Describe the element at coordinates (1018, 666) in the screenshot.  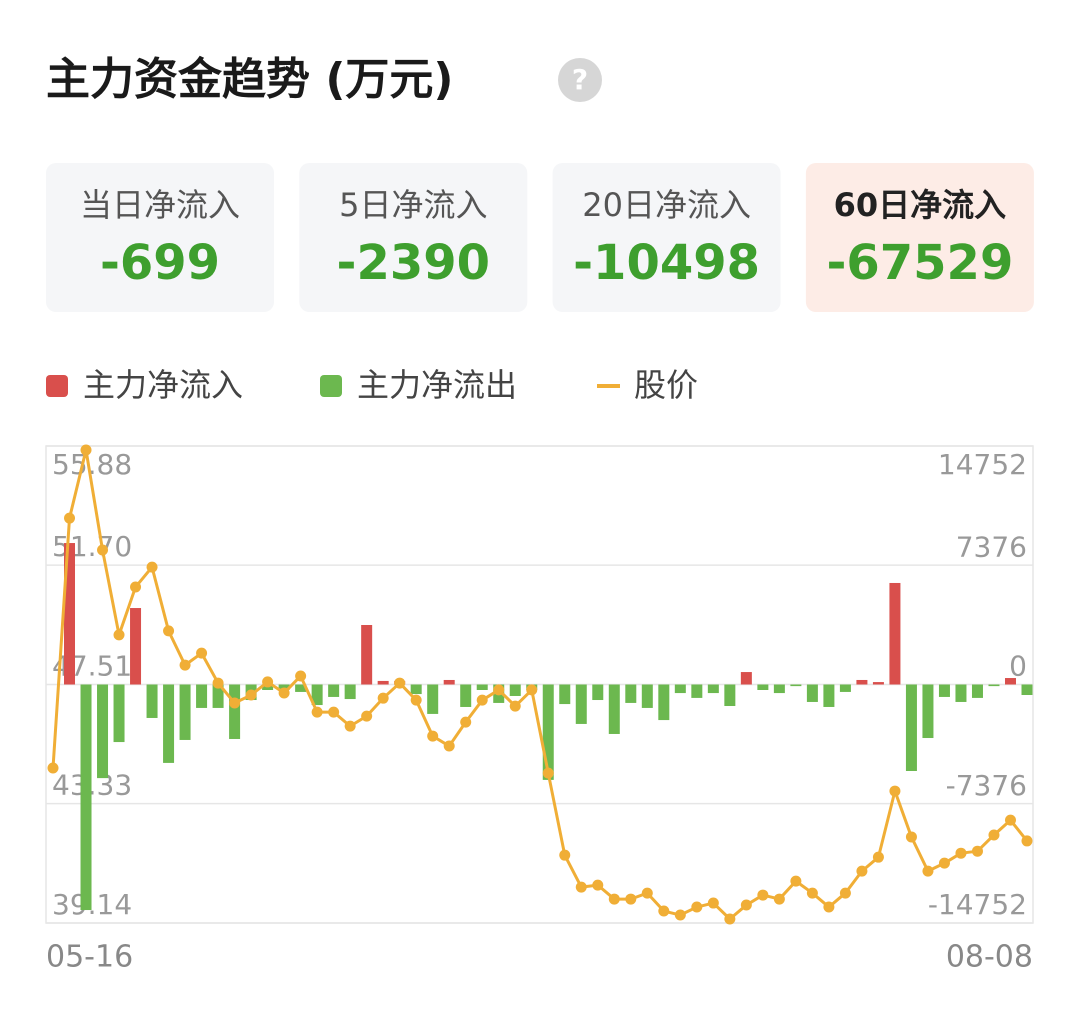
I see `y2-tick-label: 0` at that location.